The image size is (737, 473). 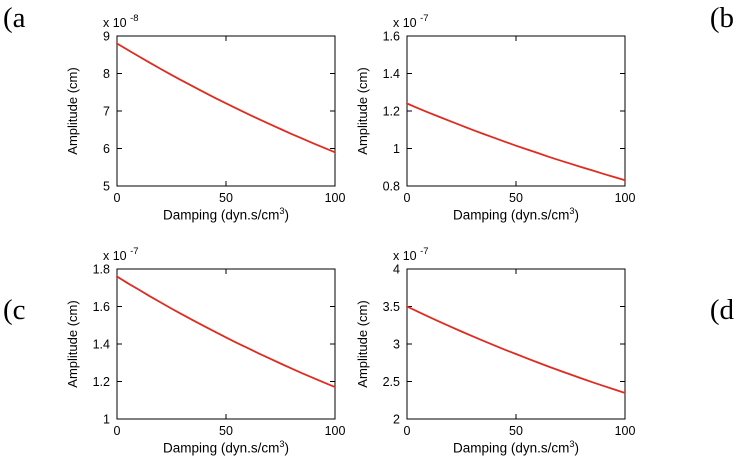 What do you see at coordinates (106, 187) in the screenshot?
I see `svg-text: 5` at bounding box center [106, 187].